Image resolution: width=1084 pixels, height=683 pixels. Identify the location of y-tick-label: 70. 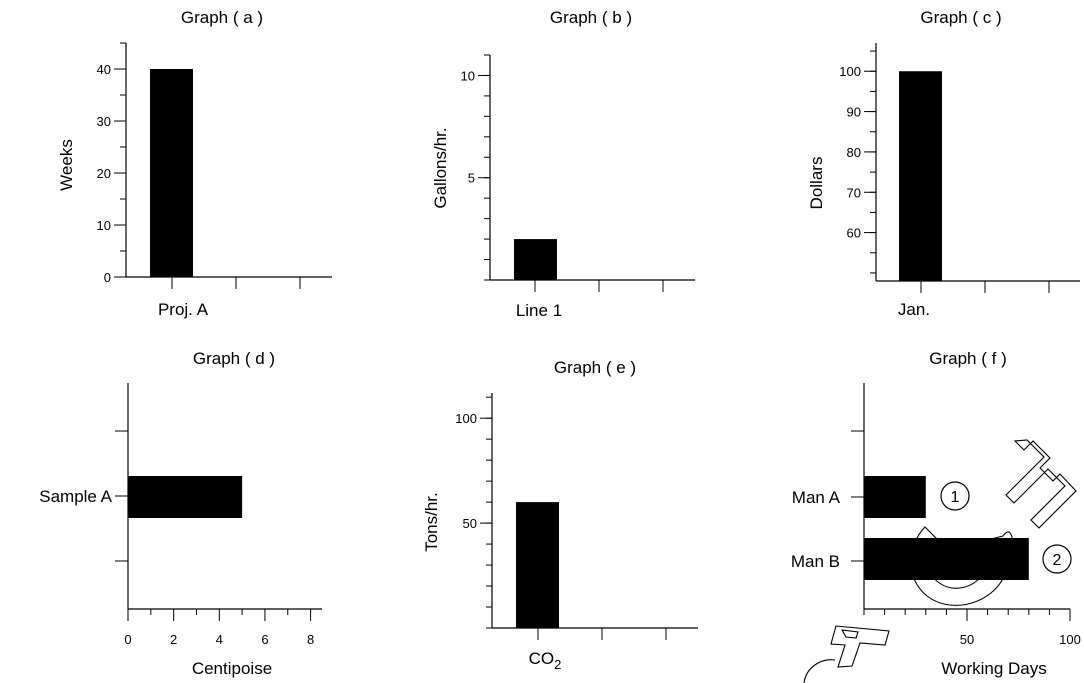
(854, 192).